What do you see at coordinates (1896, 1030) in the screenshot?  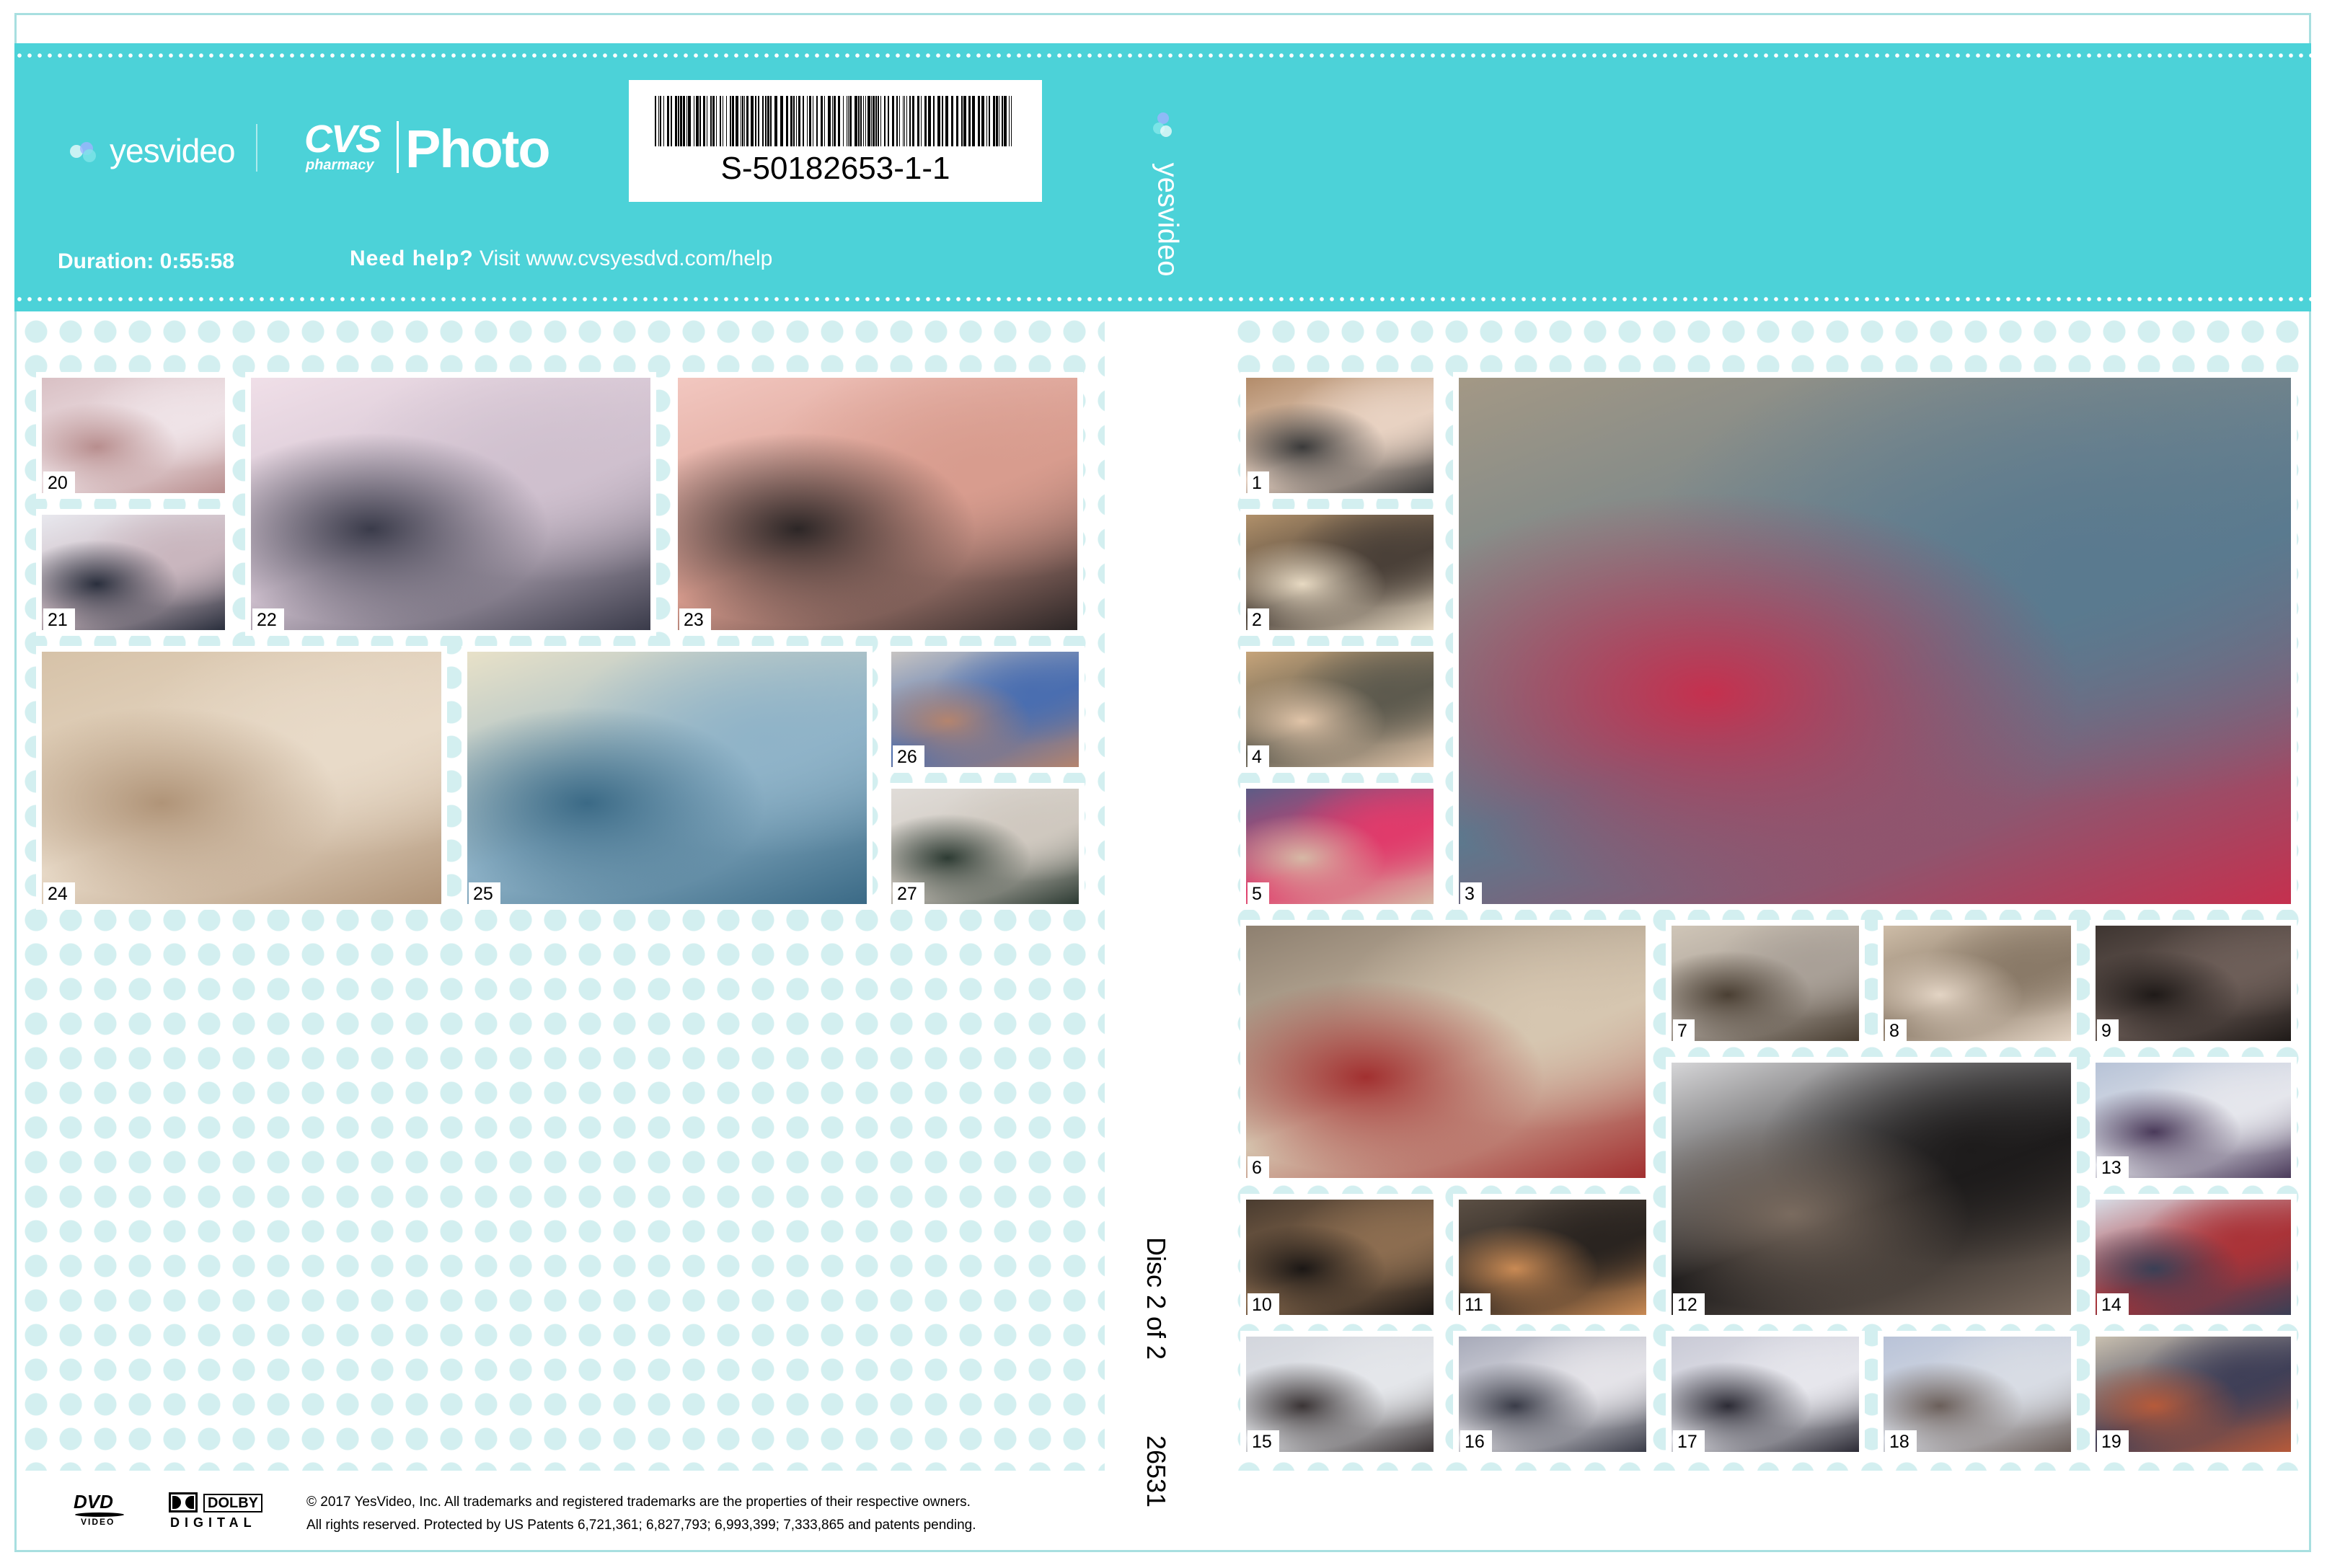 I see `scene-number: 8` at bounding box center [1896, 1030].